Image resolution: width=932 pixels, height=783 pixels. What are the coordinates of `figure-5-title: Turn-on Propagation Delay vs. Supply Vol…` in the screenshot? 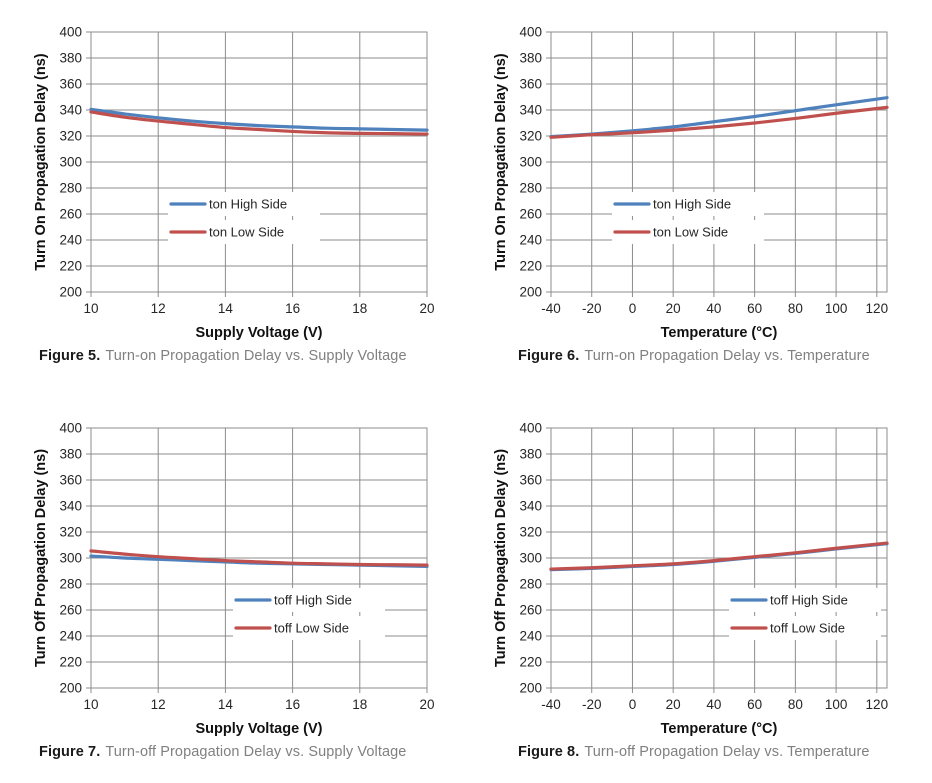 It's located at (256, 356).